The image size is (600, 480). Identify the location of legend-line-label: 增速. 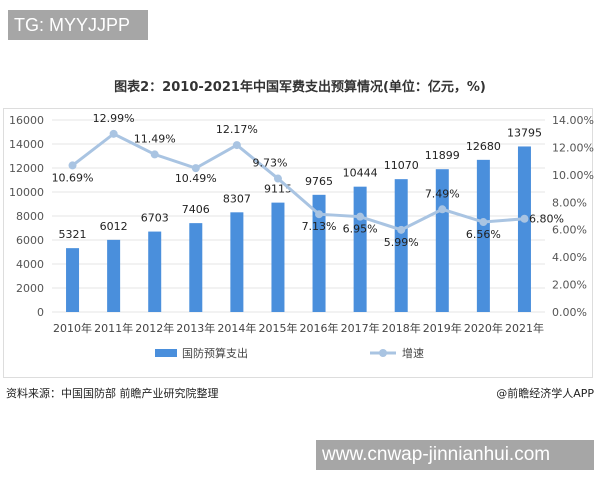
(413, 353).